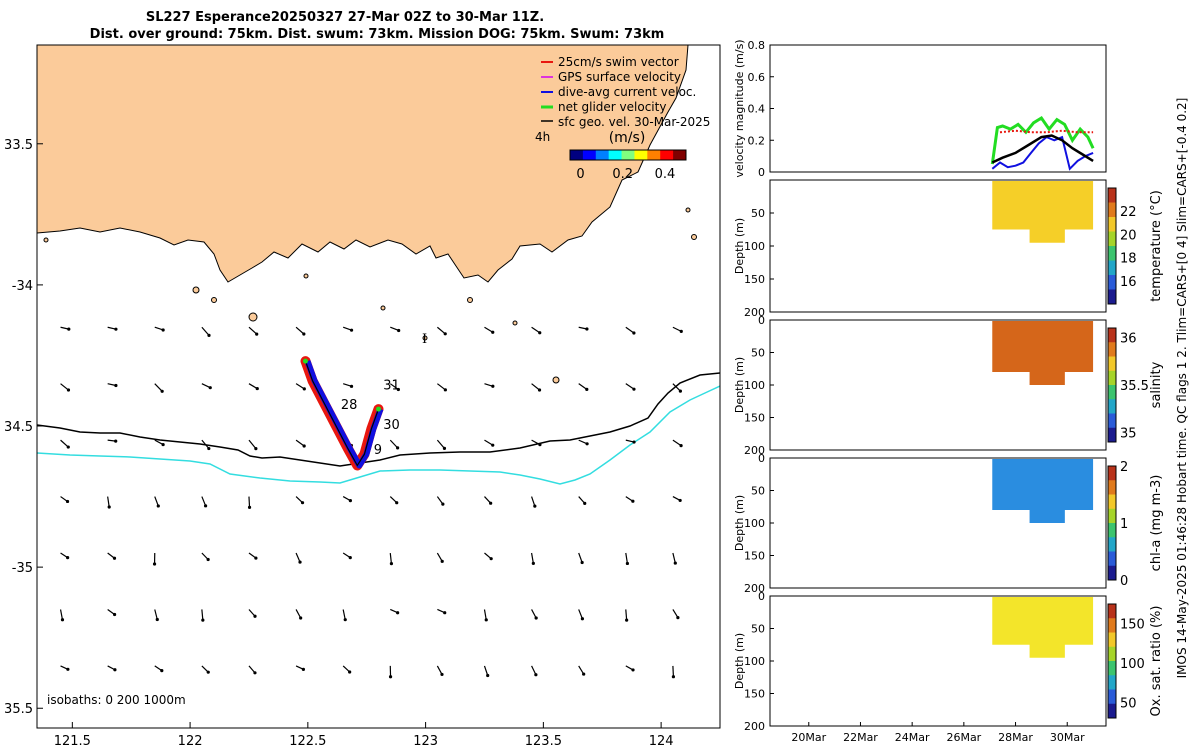 The width and height of the screenshot is (1200, 750). Describe the element at coordinates (665, 174) in the screenshot. I see `colorbar-tick-label: 0.4` at that location.